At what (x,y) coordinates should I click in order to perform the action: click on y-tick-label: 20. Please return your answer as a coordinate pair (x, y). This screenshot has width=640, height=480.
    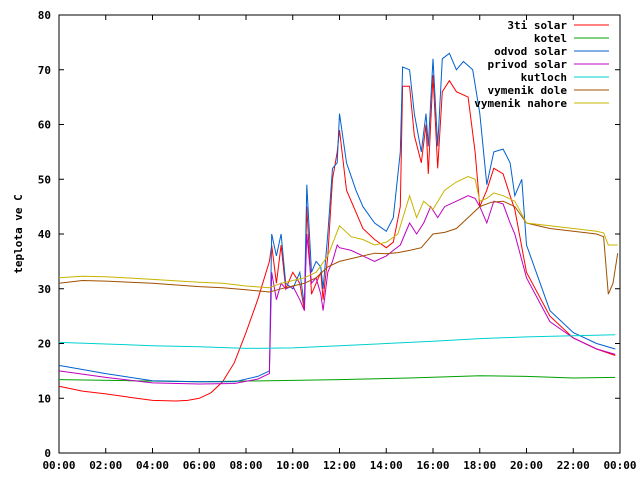
    Looking at the image, I should click on (44, 344).